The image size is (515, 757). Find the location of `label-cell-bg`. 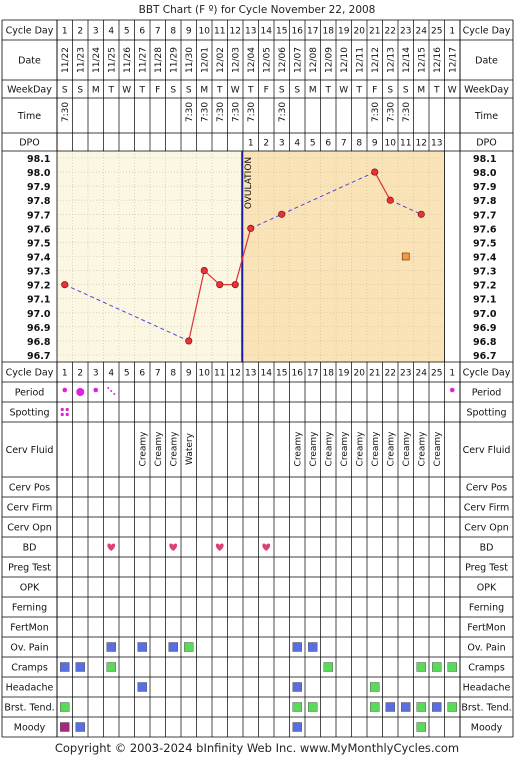

label-cell-bg is located at coordinates (29, 60).